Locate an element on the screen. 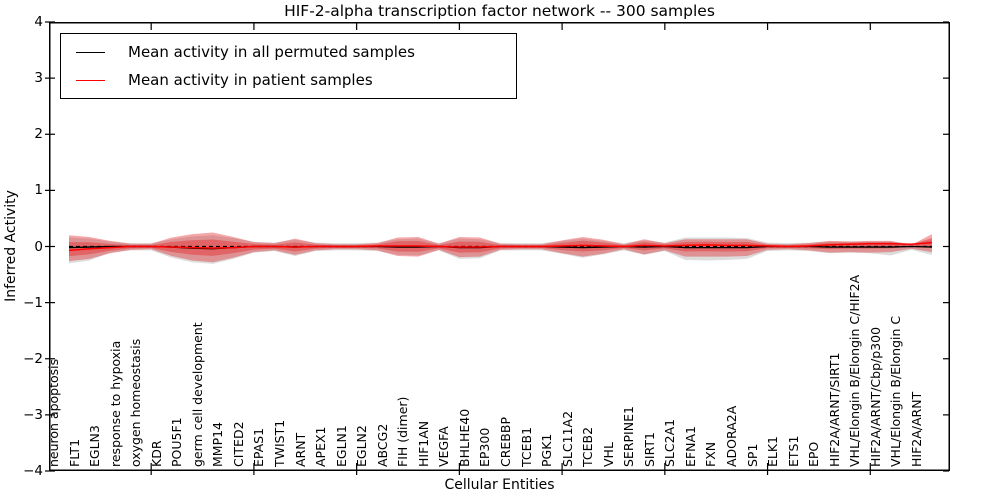 This screenshot has width=1000, height=500. x-entity-label: APEX1 is located at coordinates (321, 446).